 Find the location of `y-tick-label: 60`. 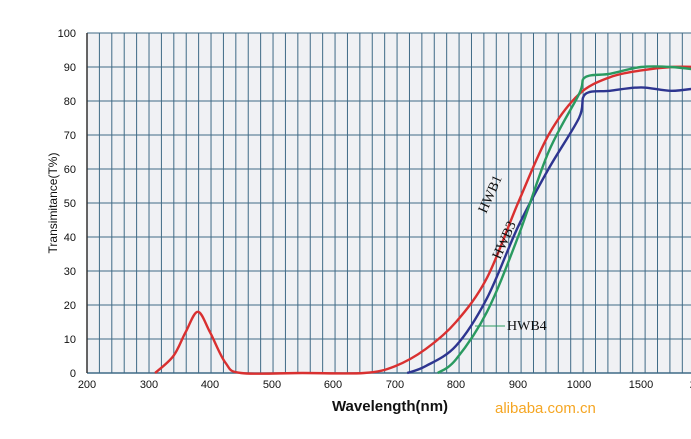

y-tick-label: 60 is located at coordinates (70, 170).